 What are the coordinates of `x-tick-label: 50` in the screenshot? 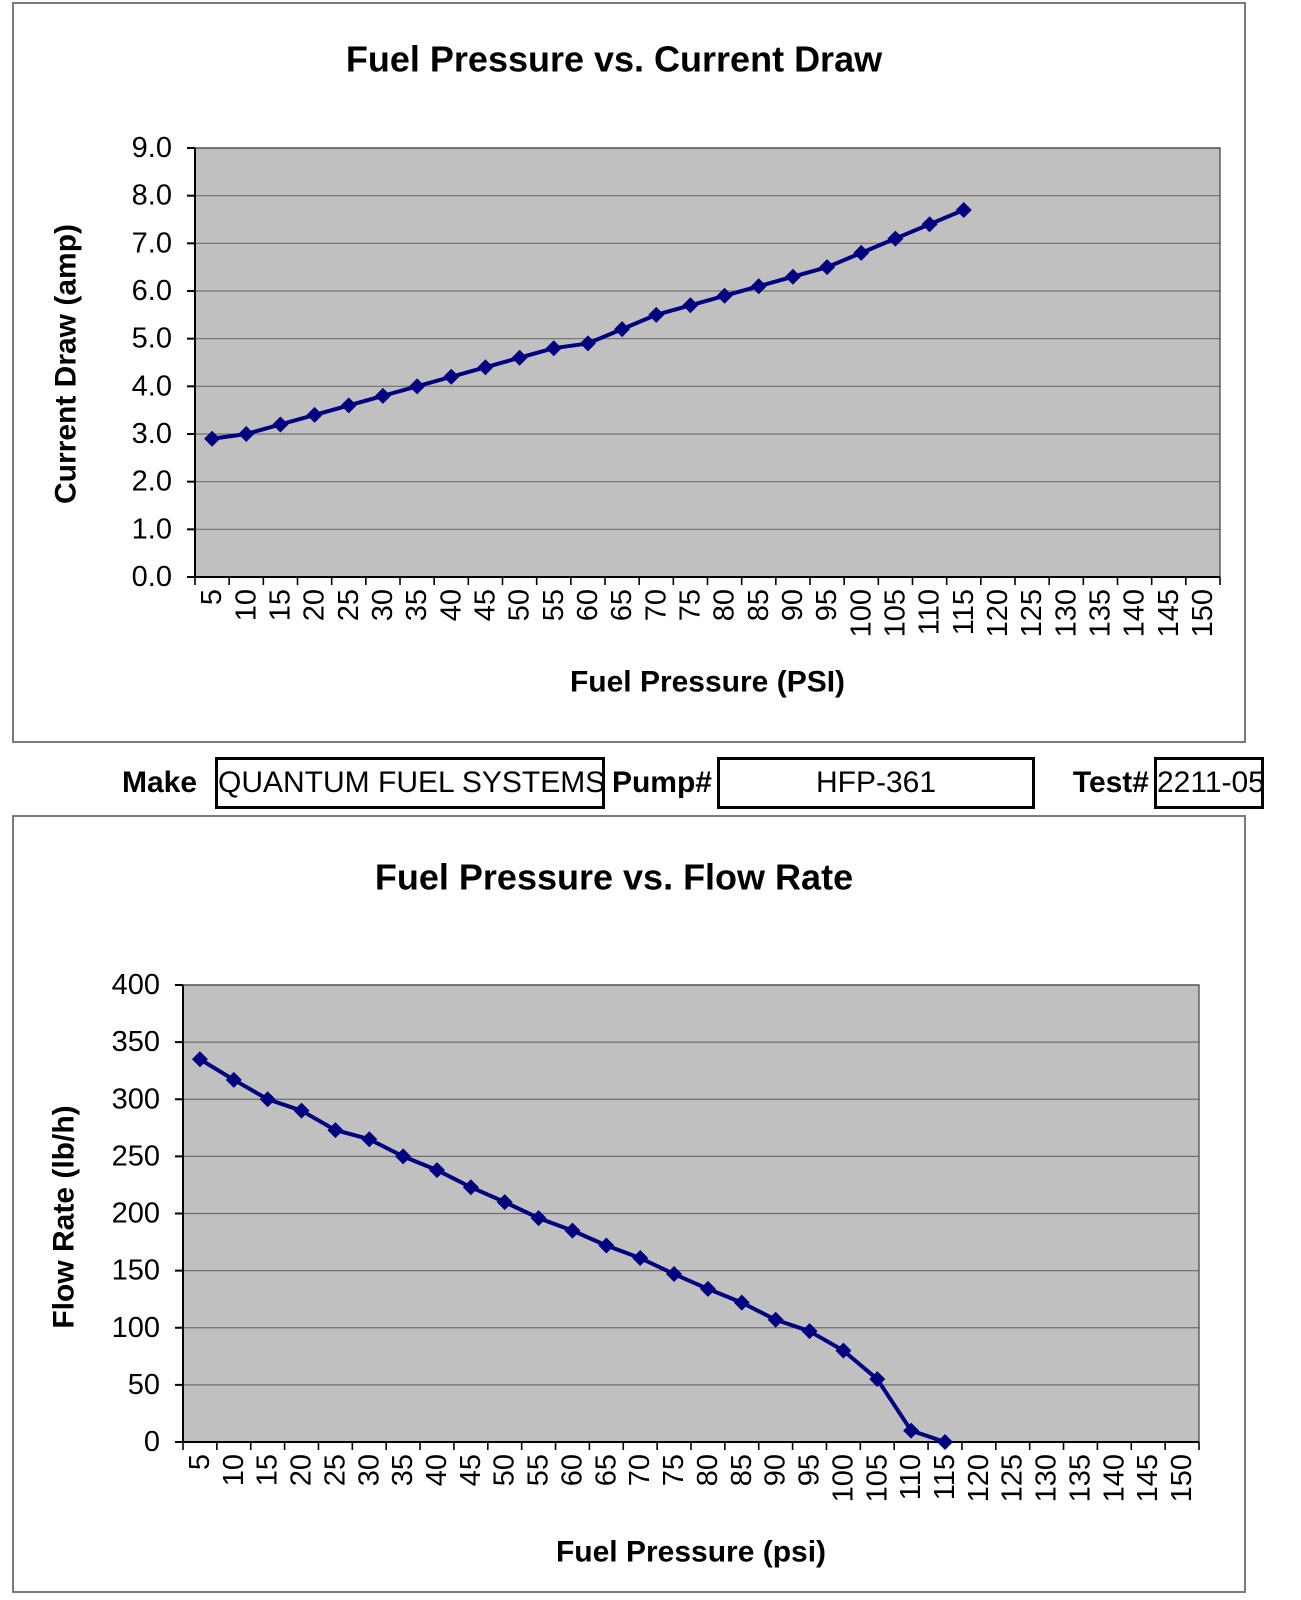 It's located at (505, 1470).